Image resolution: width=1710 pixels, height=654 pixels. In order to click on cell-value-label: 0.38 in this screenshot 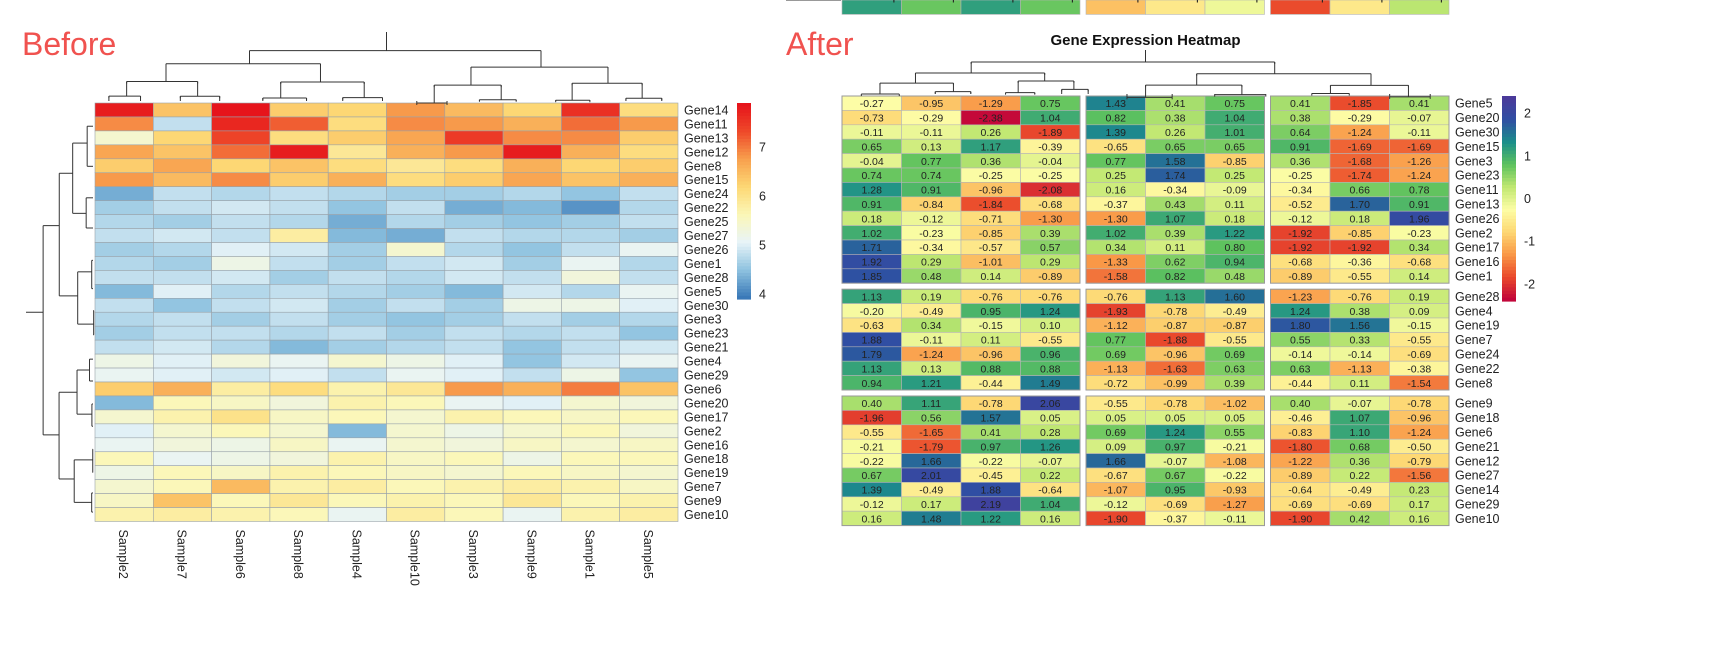, I will do `click(1175, 119)`.